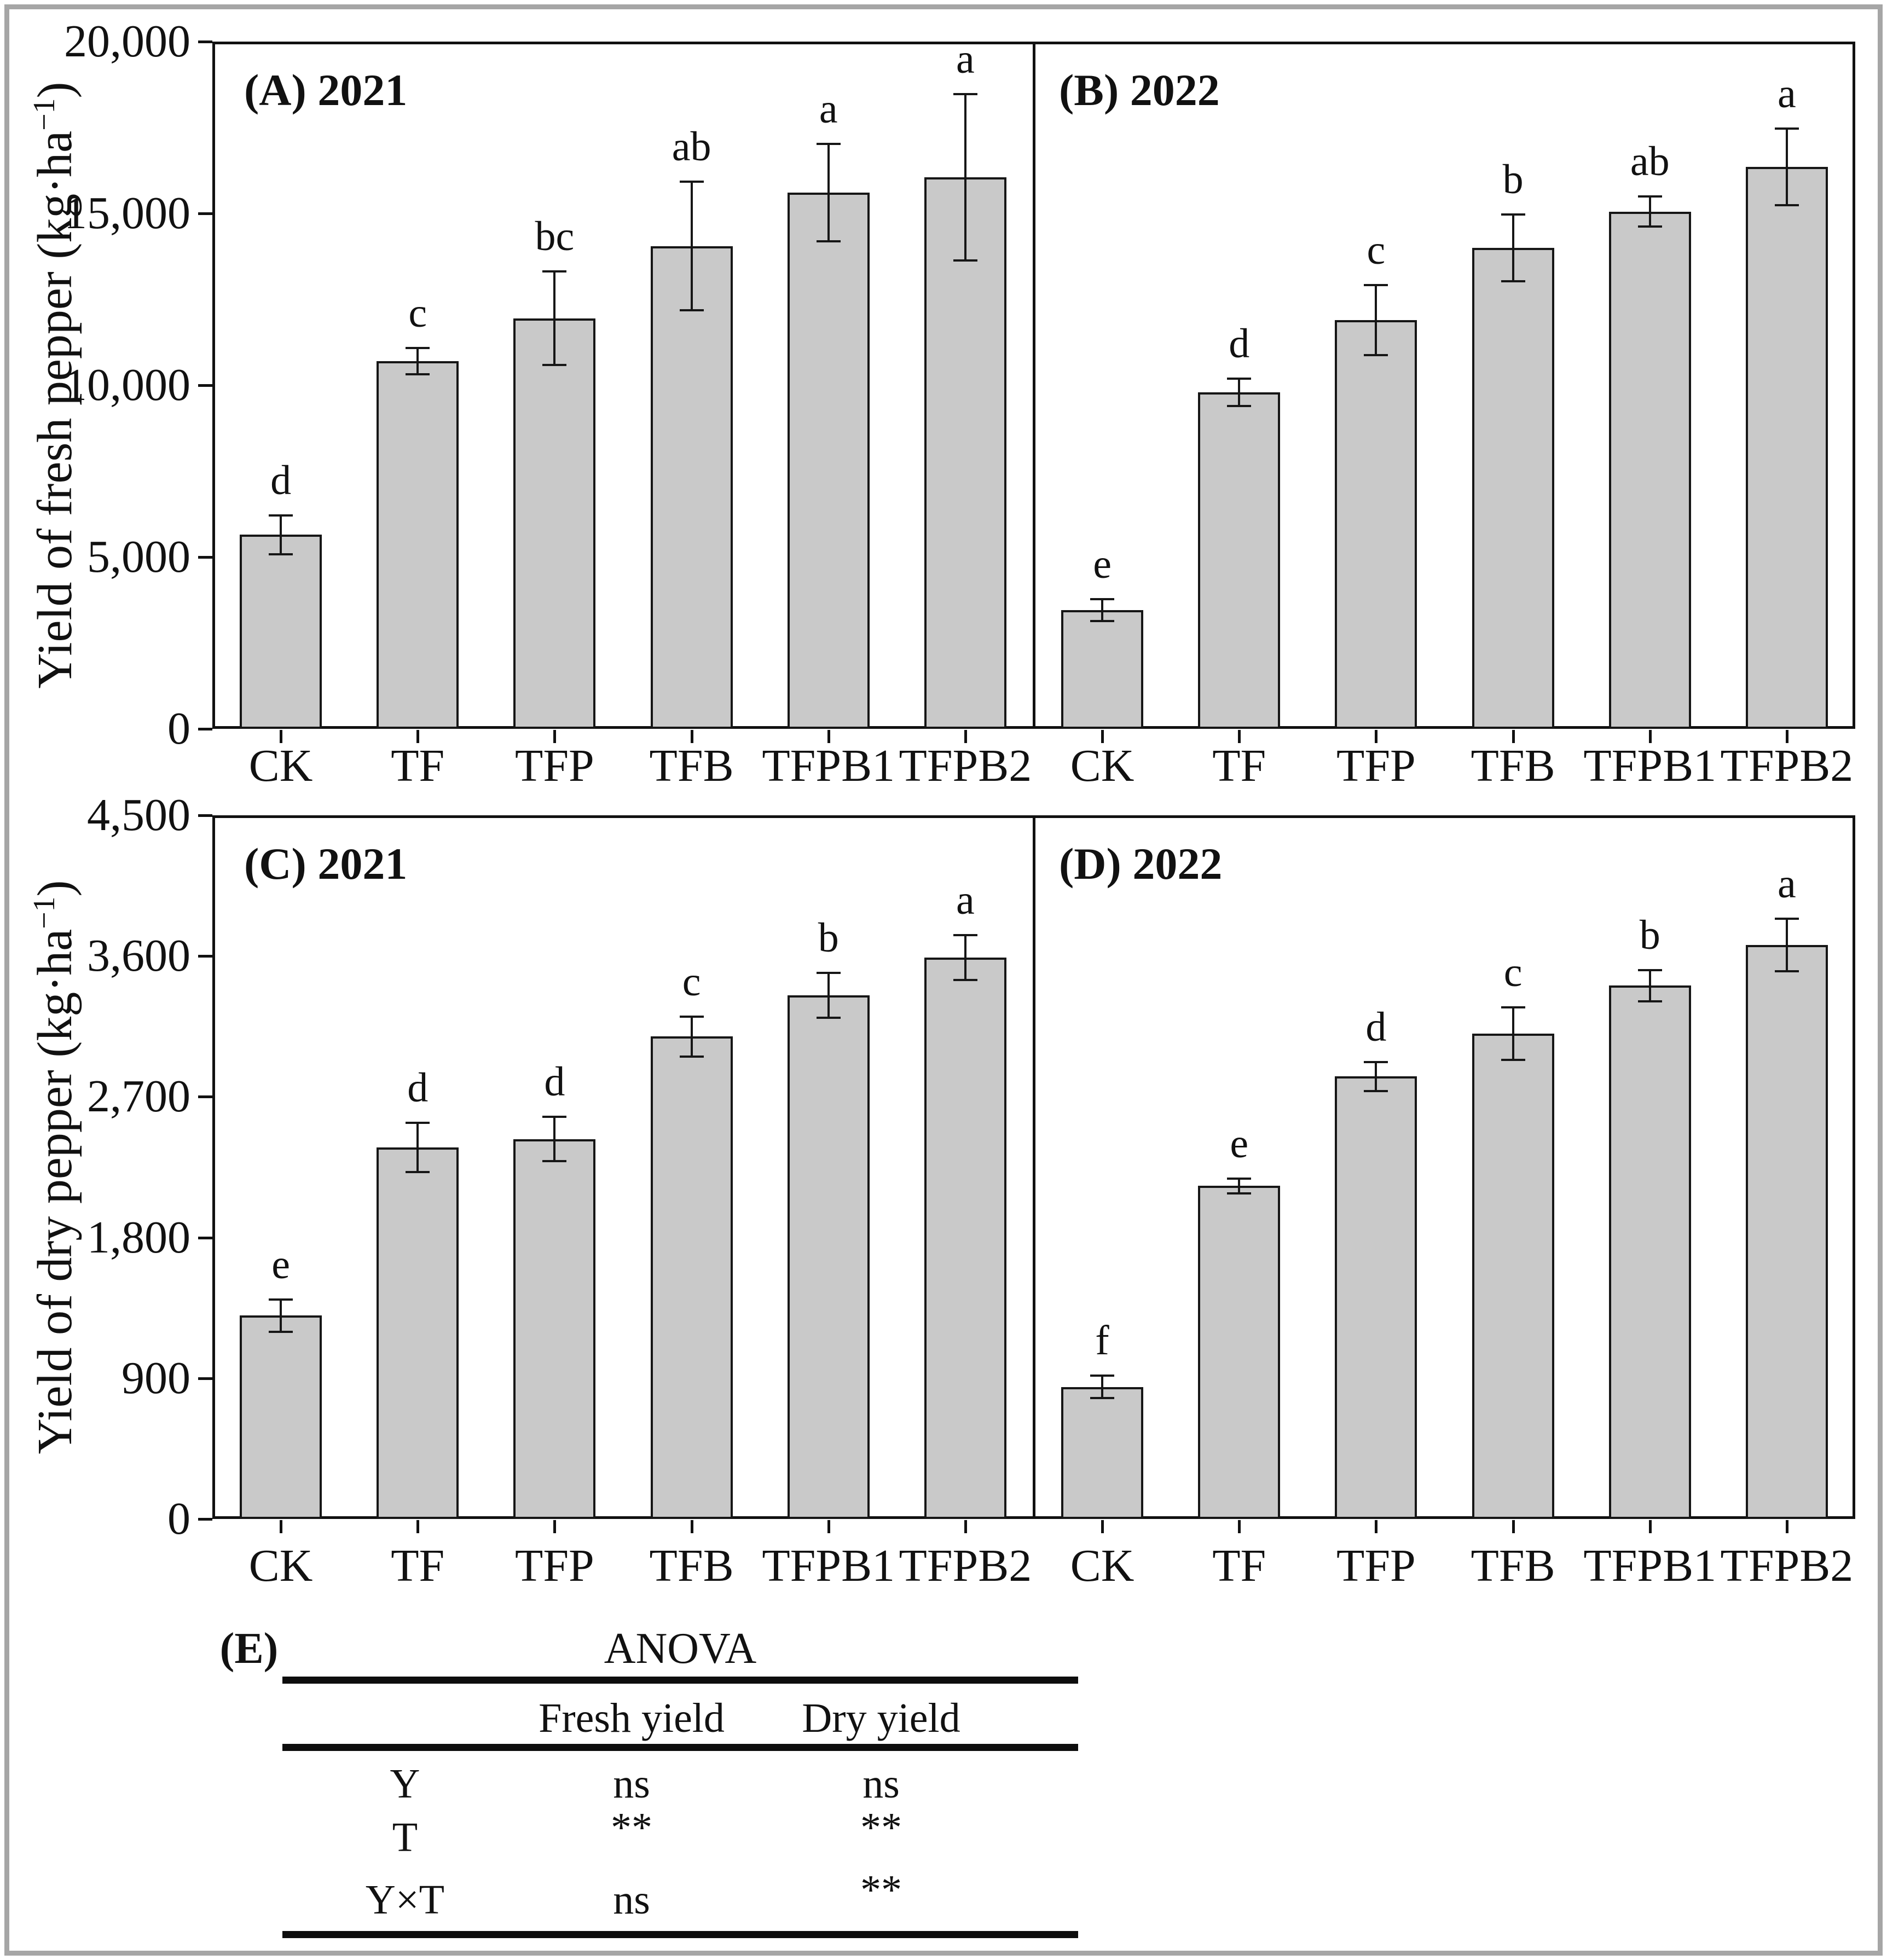 The width and height of the screenshot is (1887, 1960). What do you see at coordinates (881, 1718) in the screenshot?
I see `anova-header-dry: Dry yield` at bounding box center [881, 1718].